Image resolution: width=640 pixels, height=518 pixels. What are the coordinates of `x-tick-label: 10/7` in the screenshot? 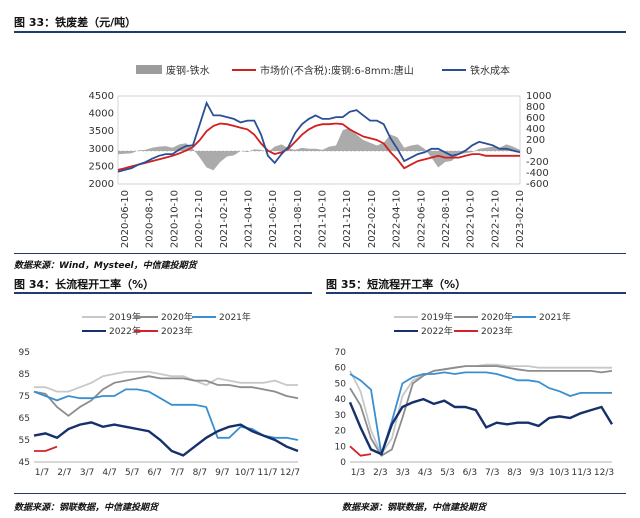 It's located at (245, 473).